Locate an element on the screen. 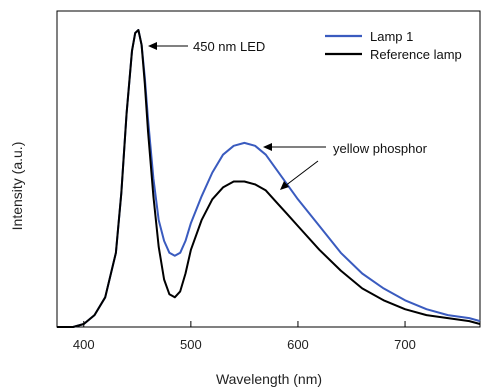  annotation-label-led: 450 nm LED is located at coordinates (229, 46).